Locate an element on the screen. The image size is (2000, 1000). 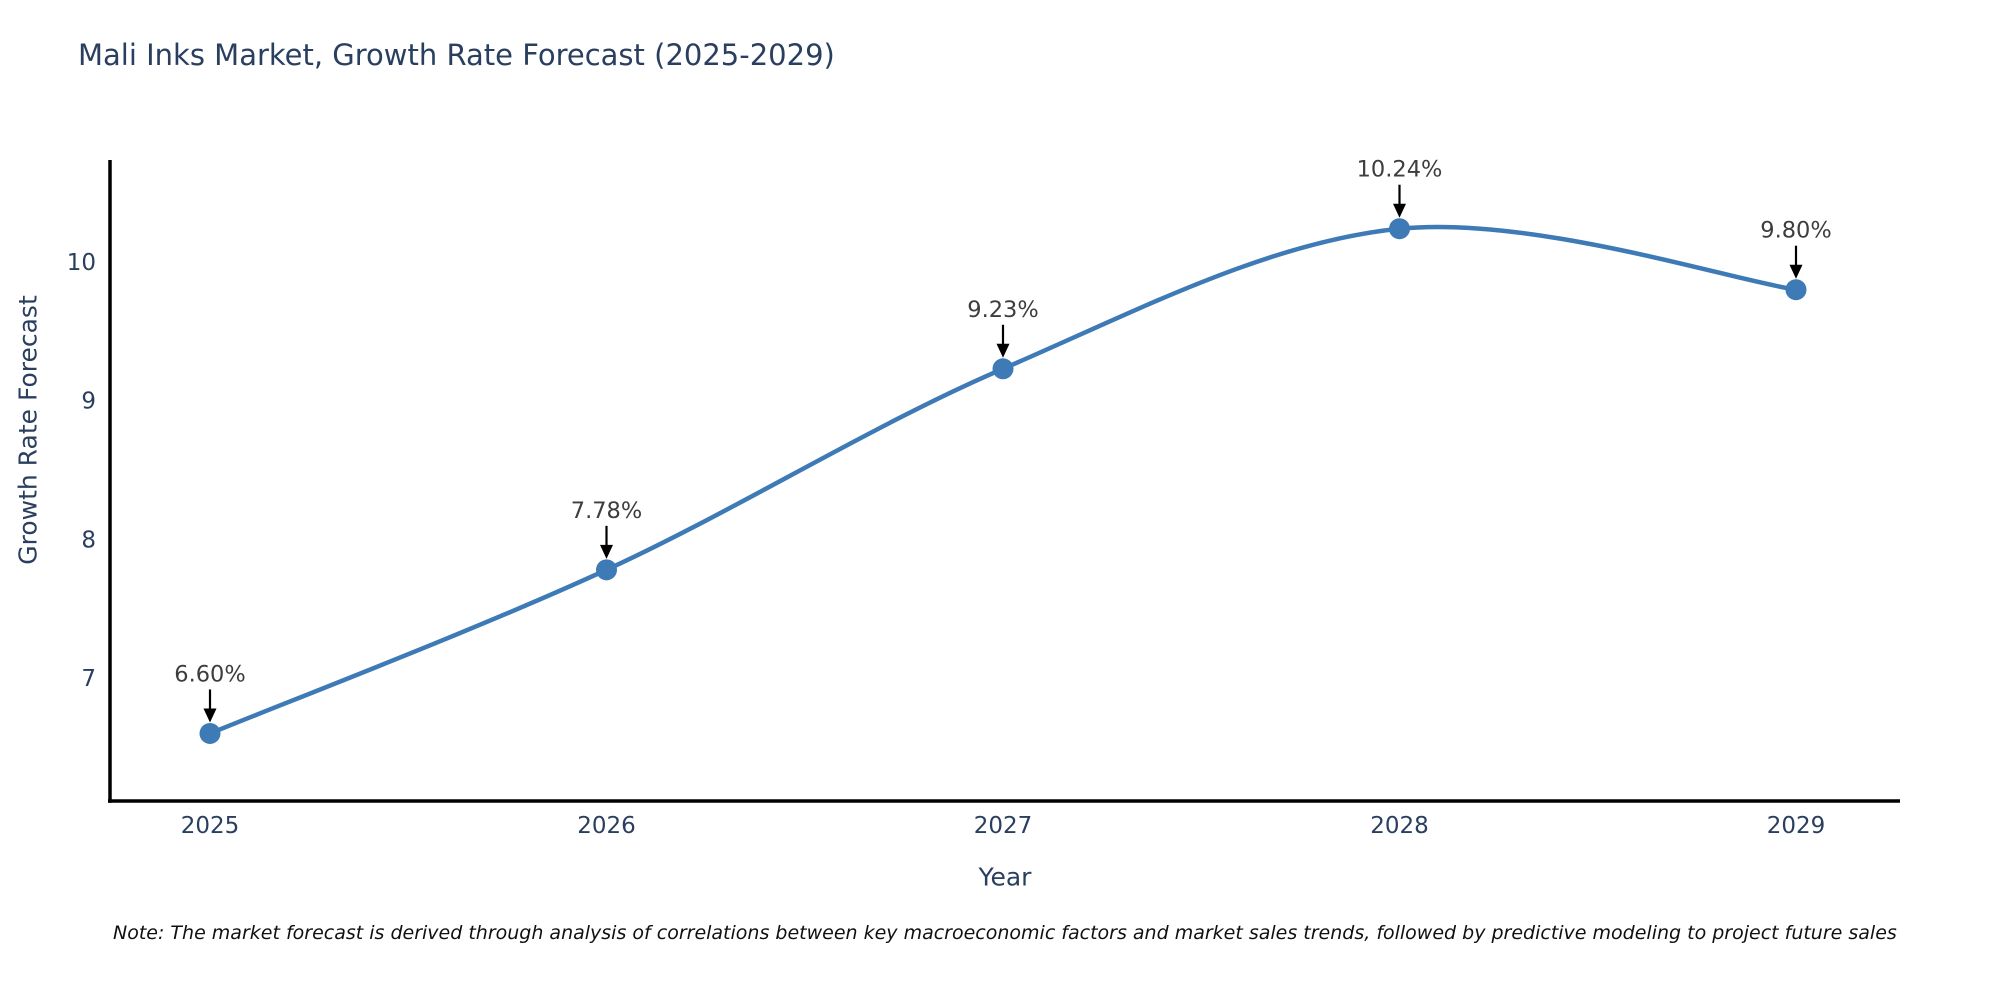
x-tick-label: 2029 is located at coordinates (1796, 826).